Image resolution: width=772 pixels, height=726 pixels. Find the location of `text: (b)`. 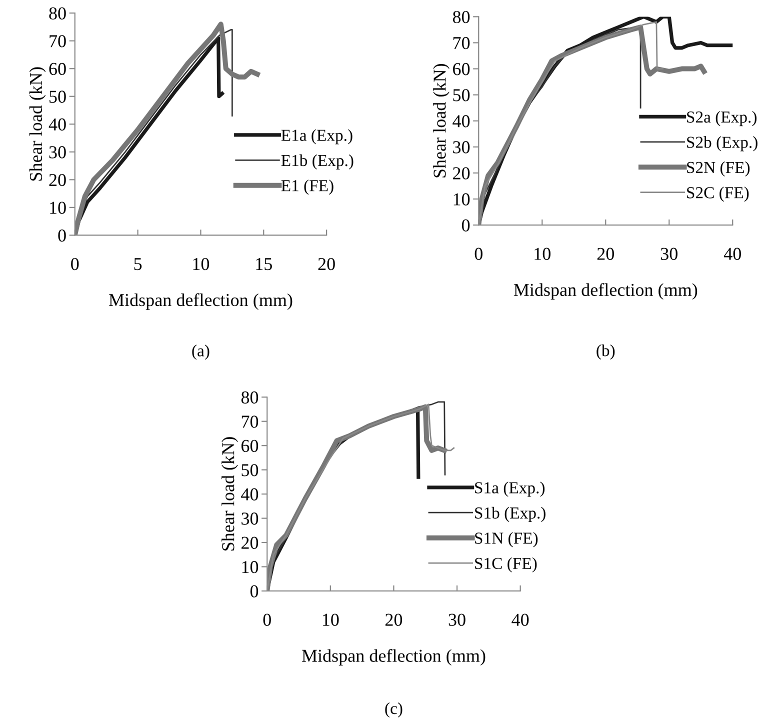

text: (b) is located at coordinates (605, 352).